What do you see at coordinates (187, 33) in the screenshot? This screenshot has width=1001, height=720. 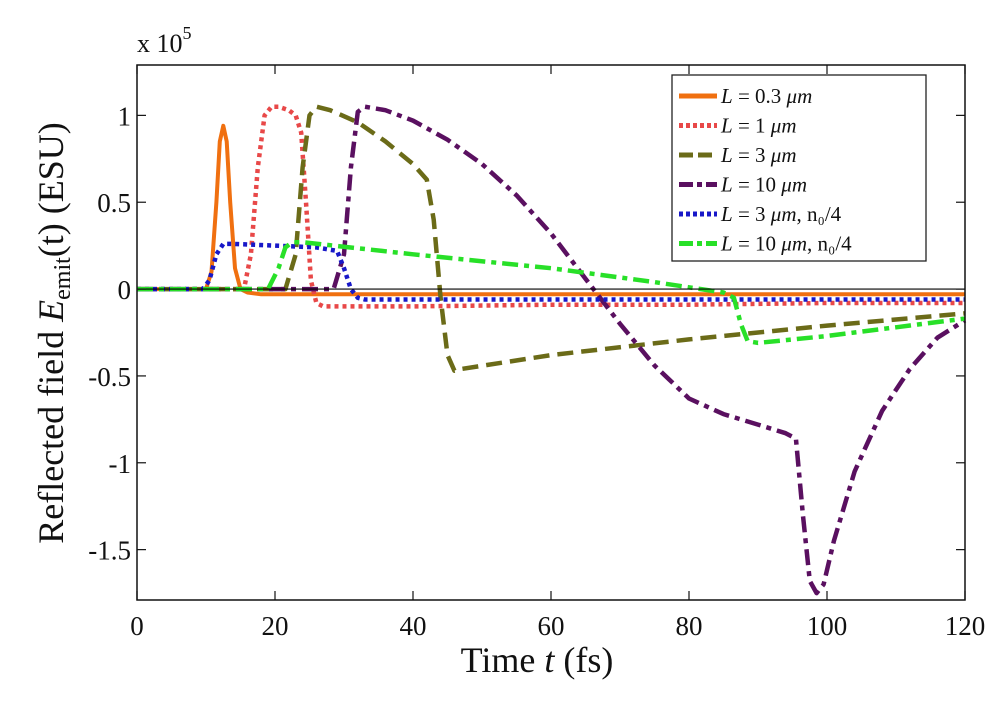 I see `y-multiplier-exp: 5` at bounding box center [187, 33].